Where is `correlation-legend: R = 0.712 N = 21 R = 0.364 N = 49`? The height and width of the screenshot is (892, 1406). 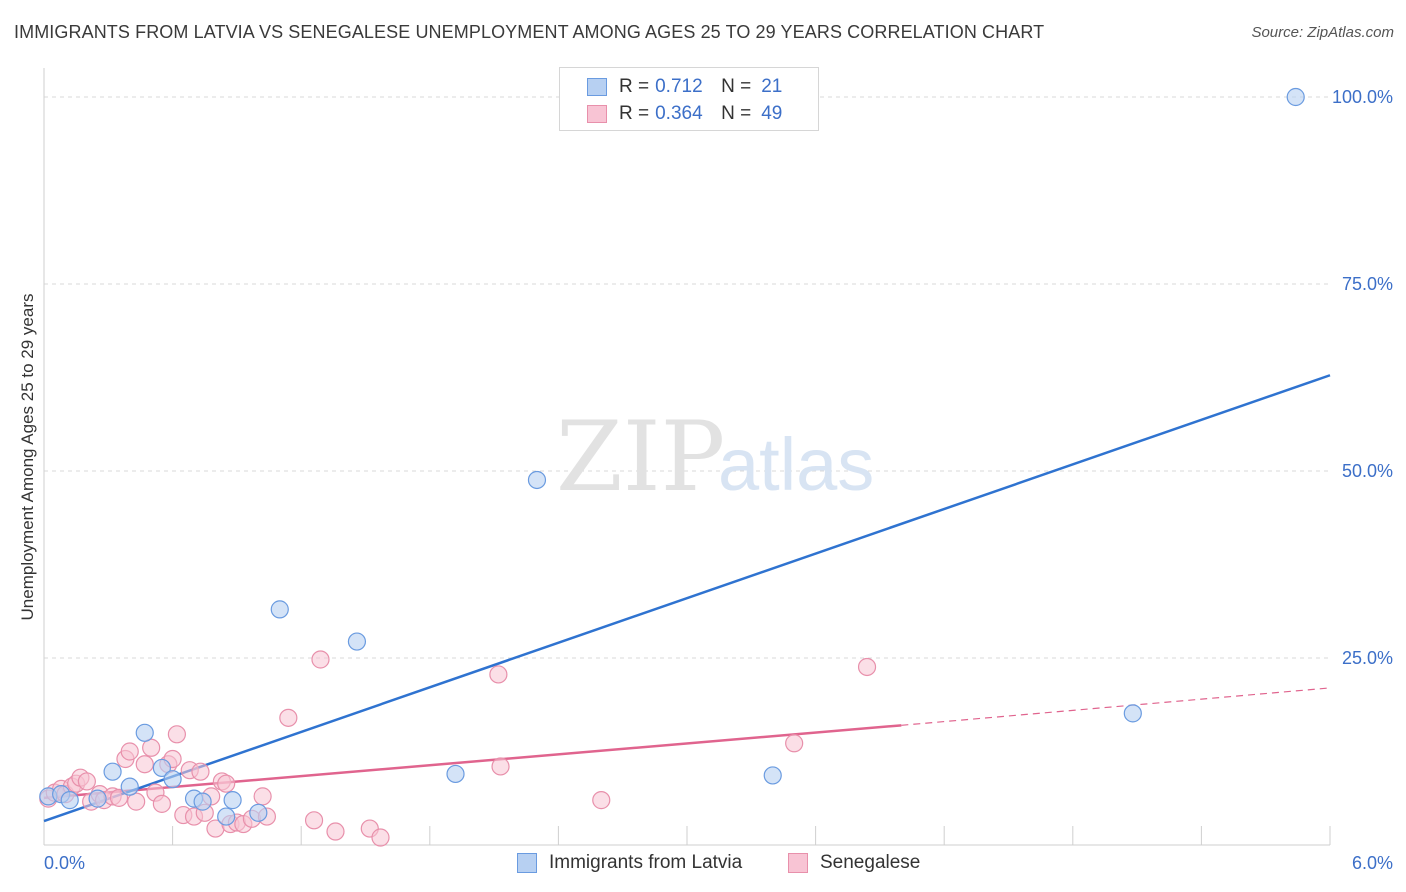 correlation-legend: R = 0.712 N = 21 R = 0.364 N = 49 is located at coordinates (689, 99).